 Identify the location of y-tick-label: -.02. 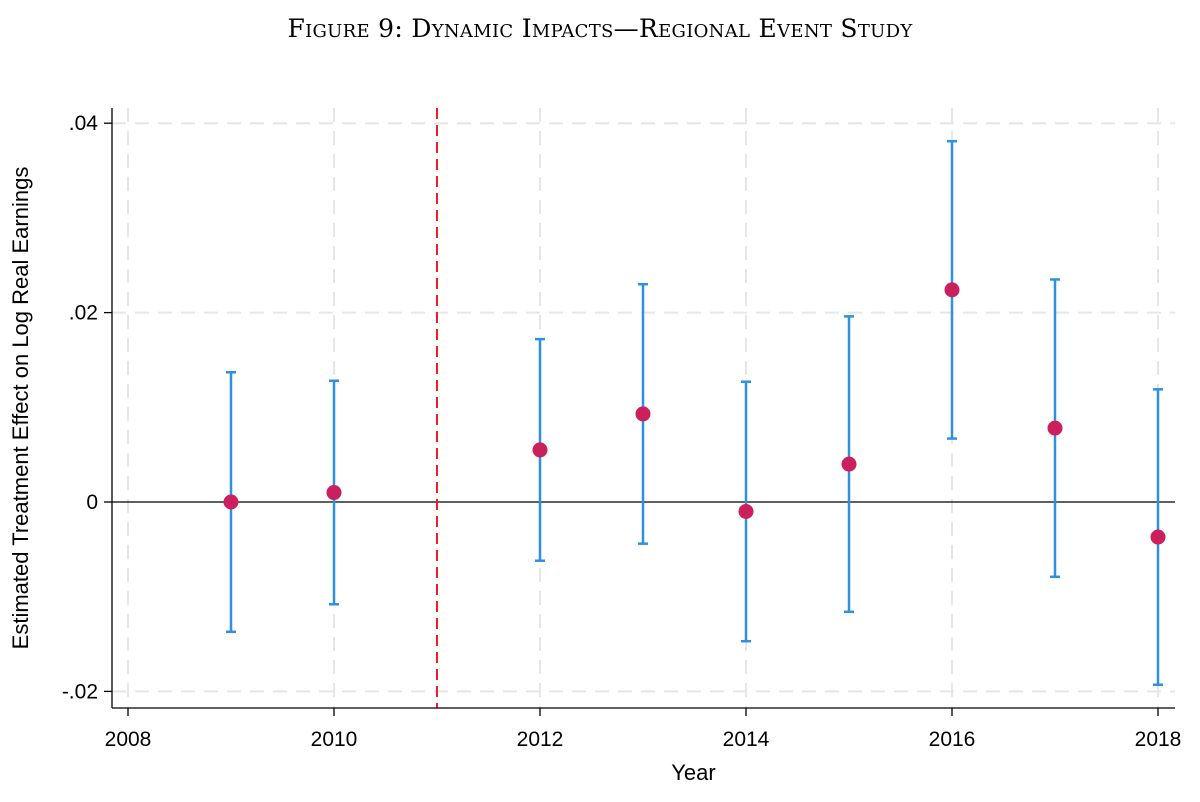
(80, 691).